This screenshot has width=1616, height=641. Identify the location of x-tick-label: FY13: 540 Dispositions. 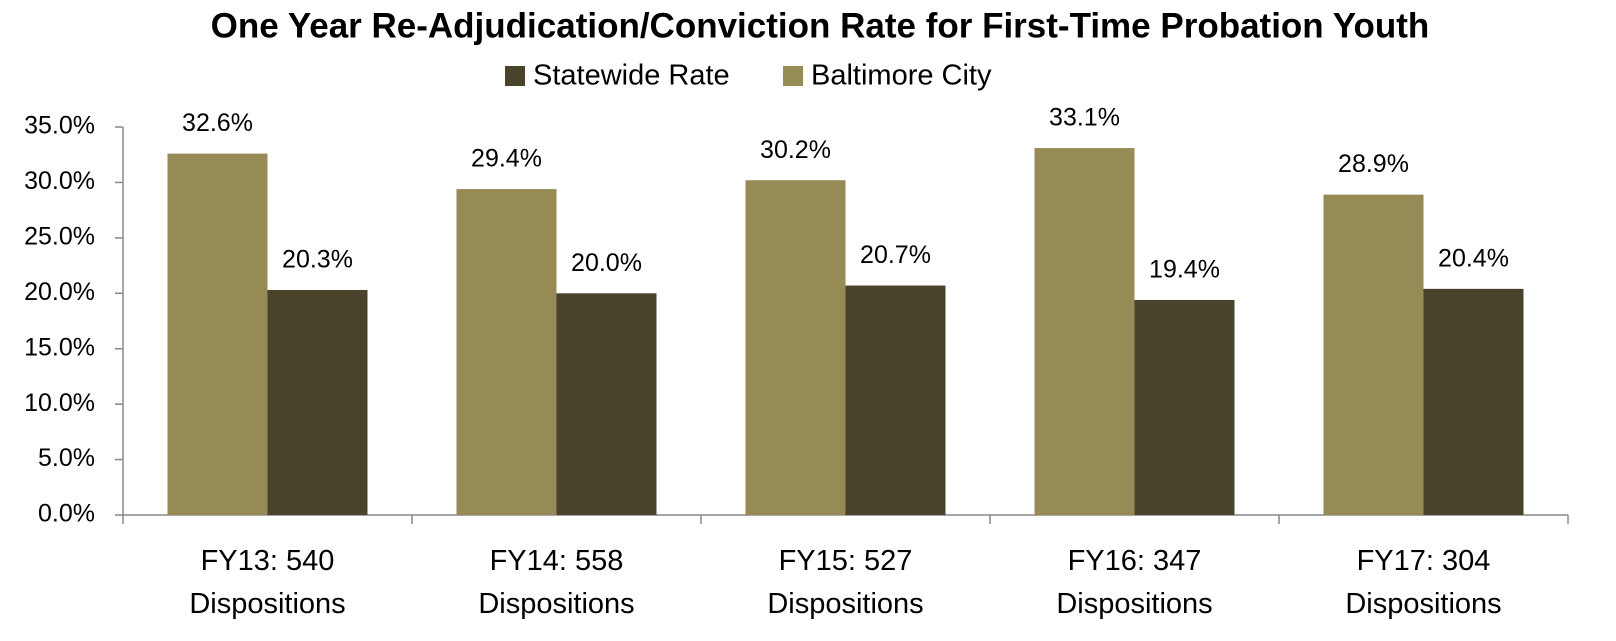
(267, 582).